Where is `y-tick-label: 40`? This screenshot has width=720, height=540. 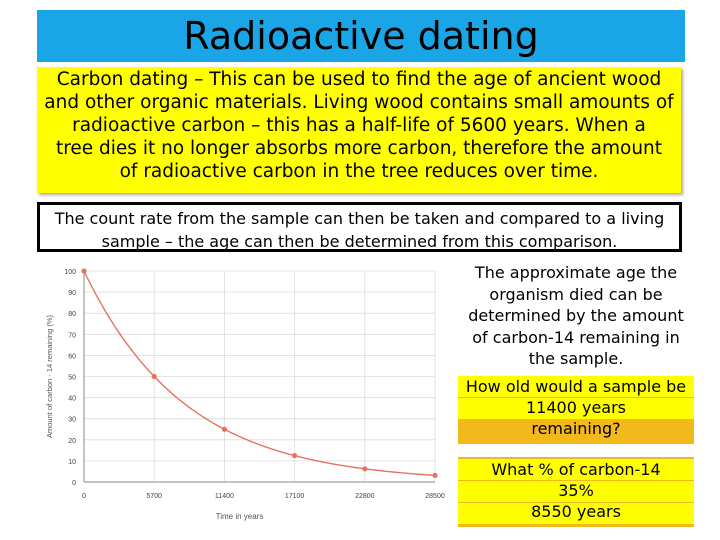 y-tick-label: 40 is located at coordinates (72, 399).